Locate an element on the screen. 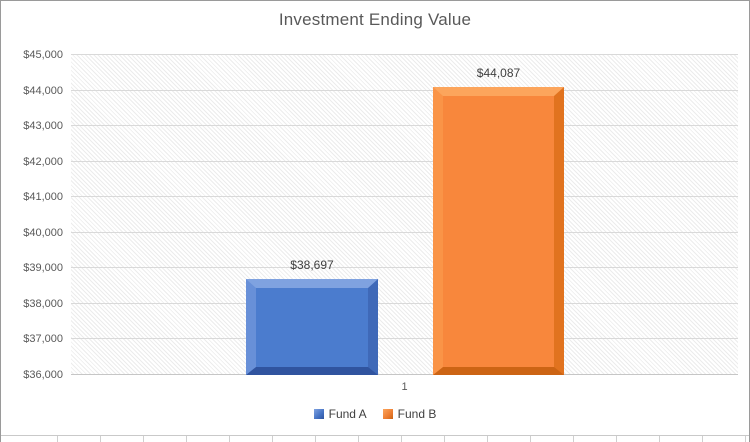  data-label-fund-a: $38,697 is located at coordinates (312, 265).